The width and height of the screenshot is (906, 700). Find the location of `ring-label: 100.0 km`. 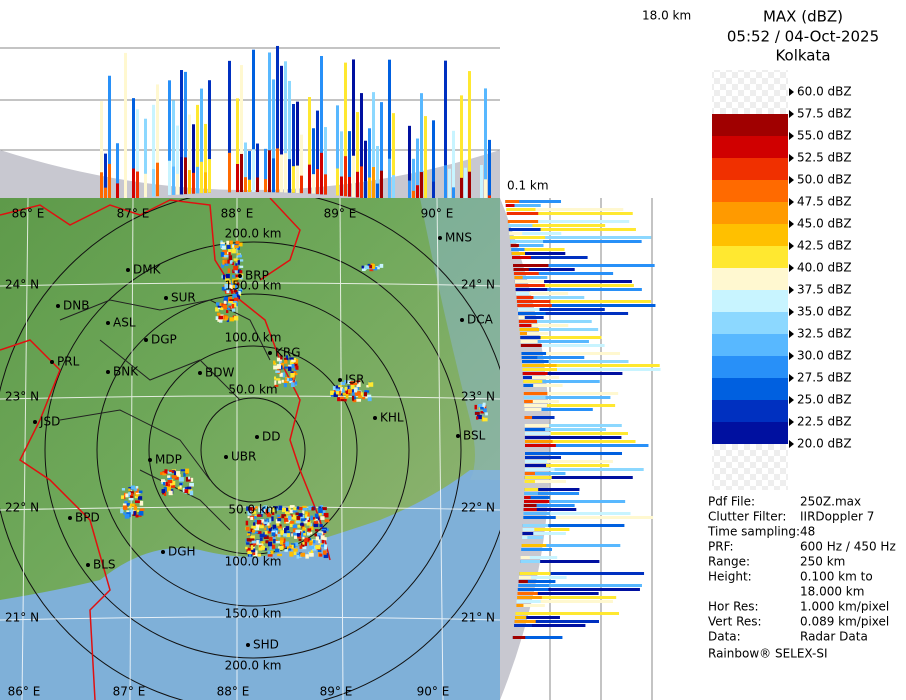

ring-label: 100.0 km is located at coordinates (253, 562).